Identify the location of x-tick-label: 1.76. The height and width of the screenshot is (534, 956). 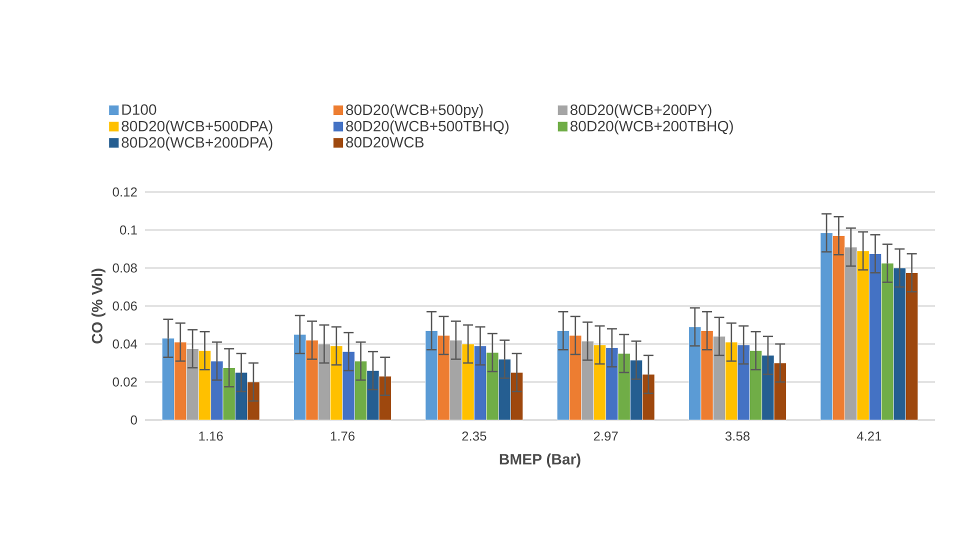
(342, 436).